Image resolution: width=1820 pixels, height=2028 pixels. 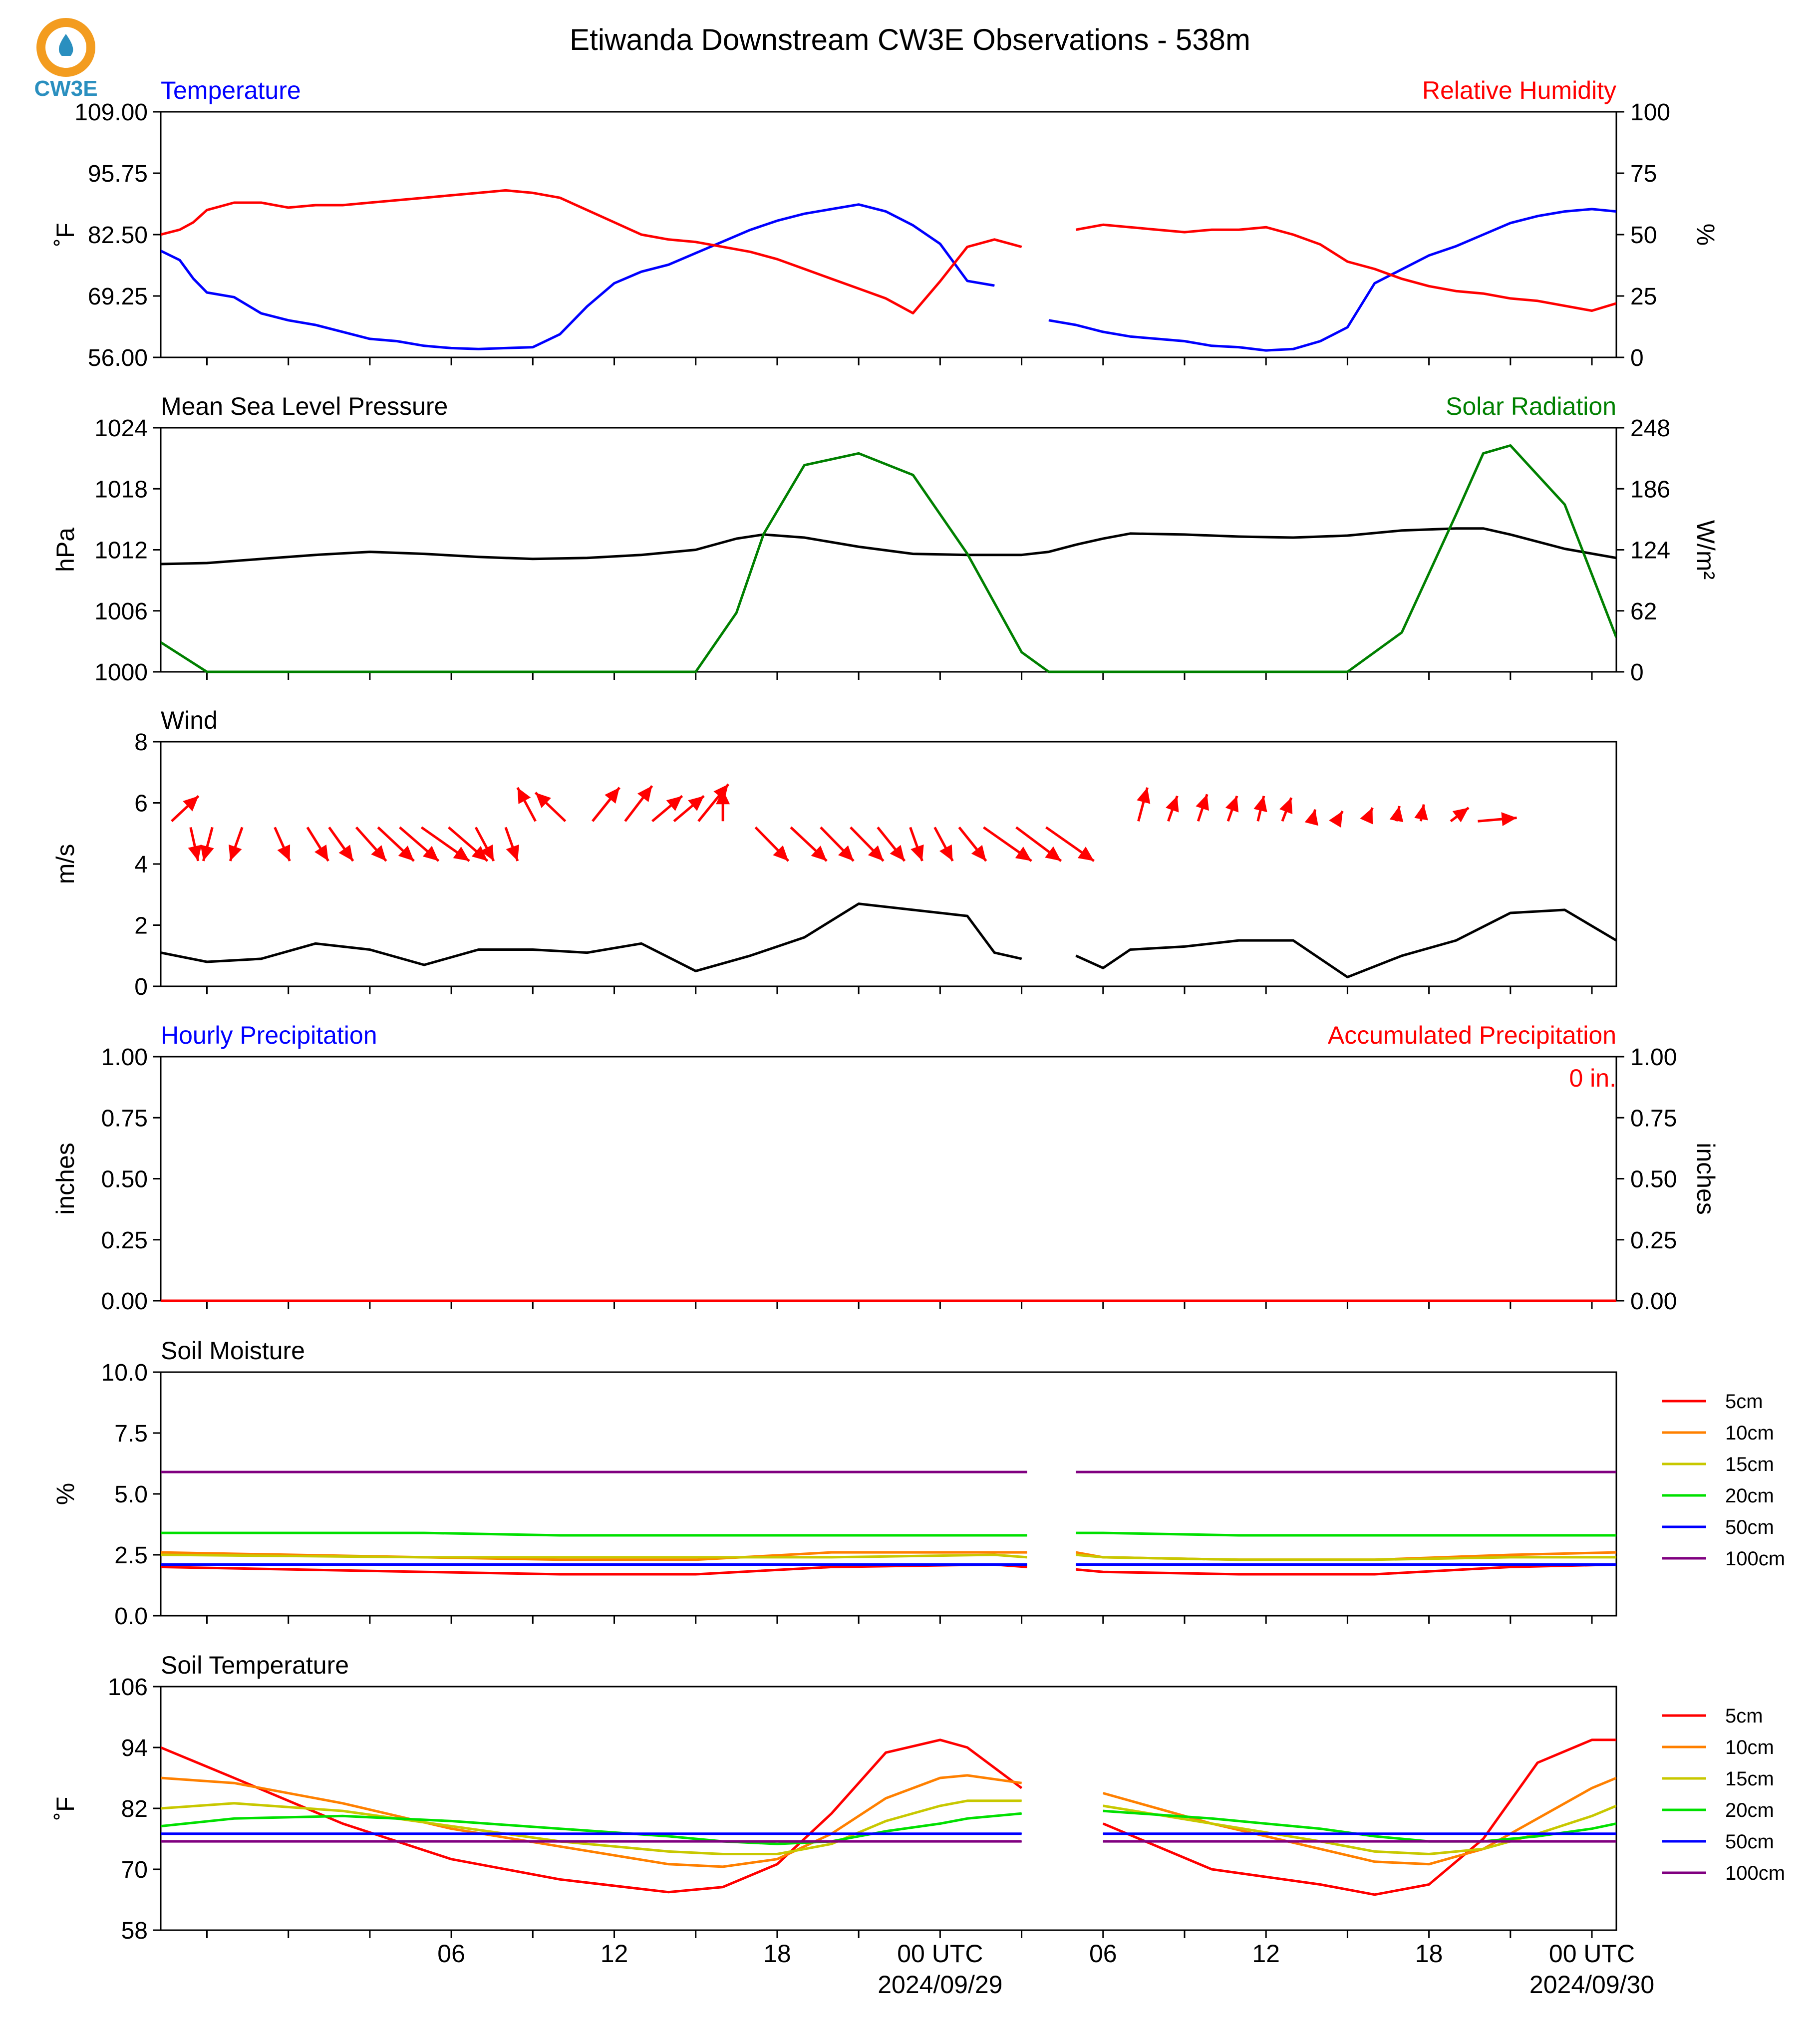 I want to click on accumulated-precip-value: 0 in., so click(x=1592, y=1078).